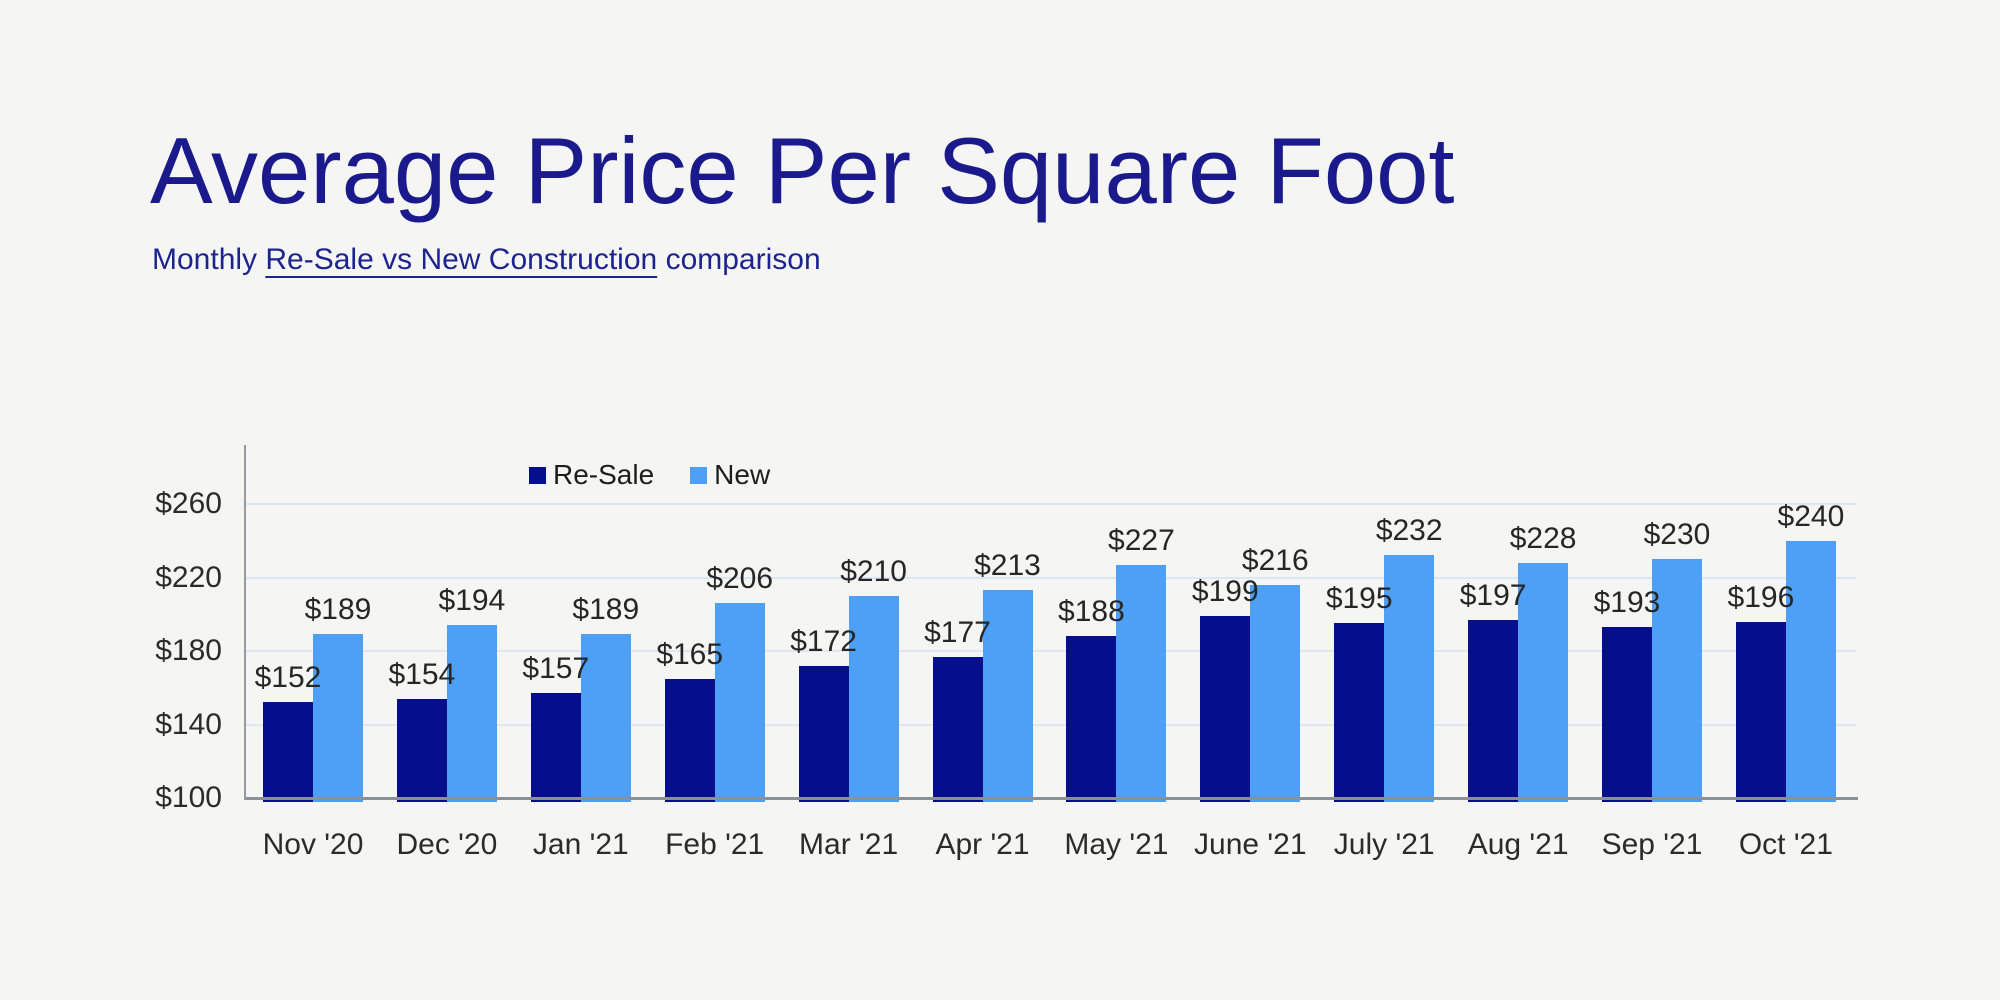  What do you see at coordinates (699, 475) in the screenshot?
I see `new-color-swatch` at bounding box center [699, 475].